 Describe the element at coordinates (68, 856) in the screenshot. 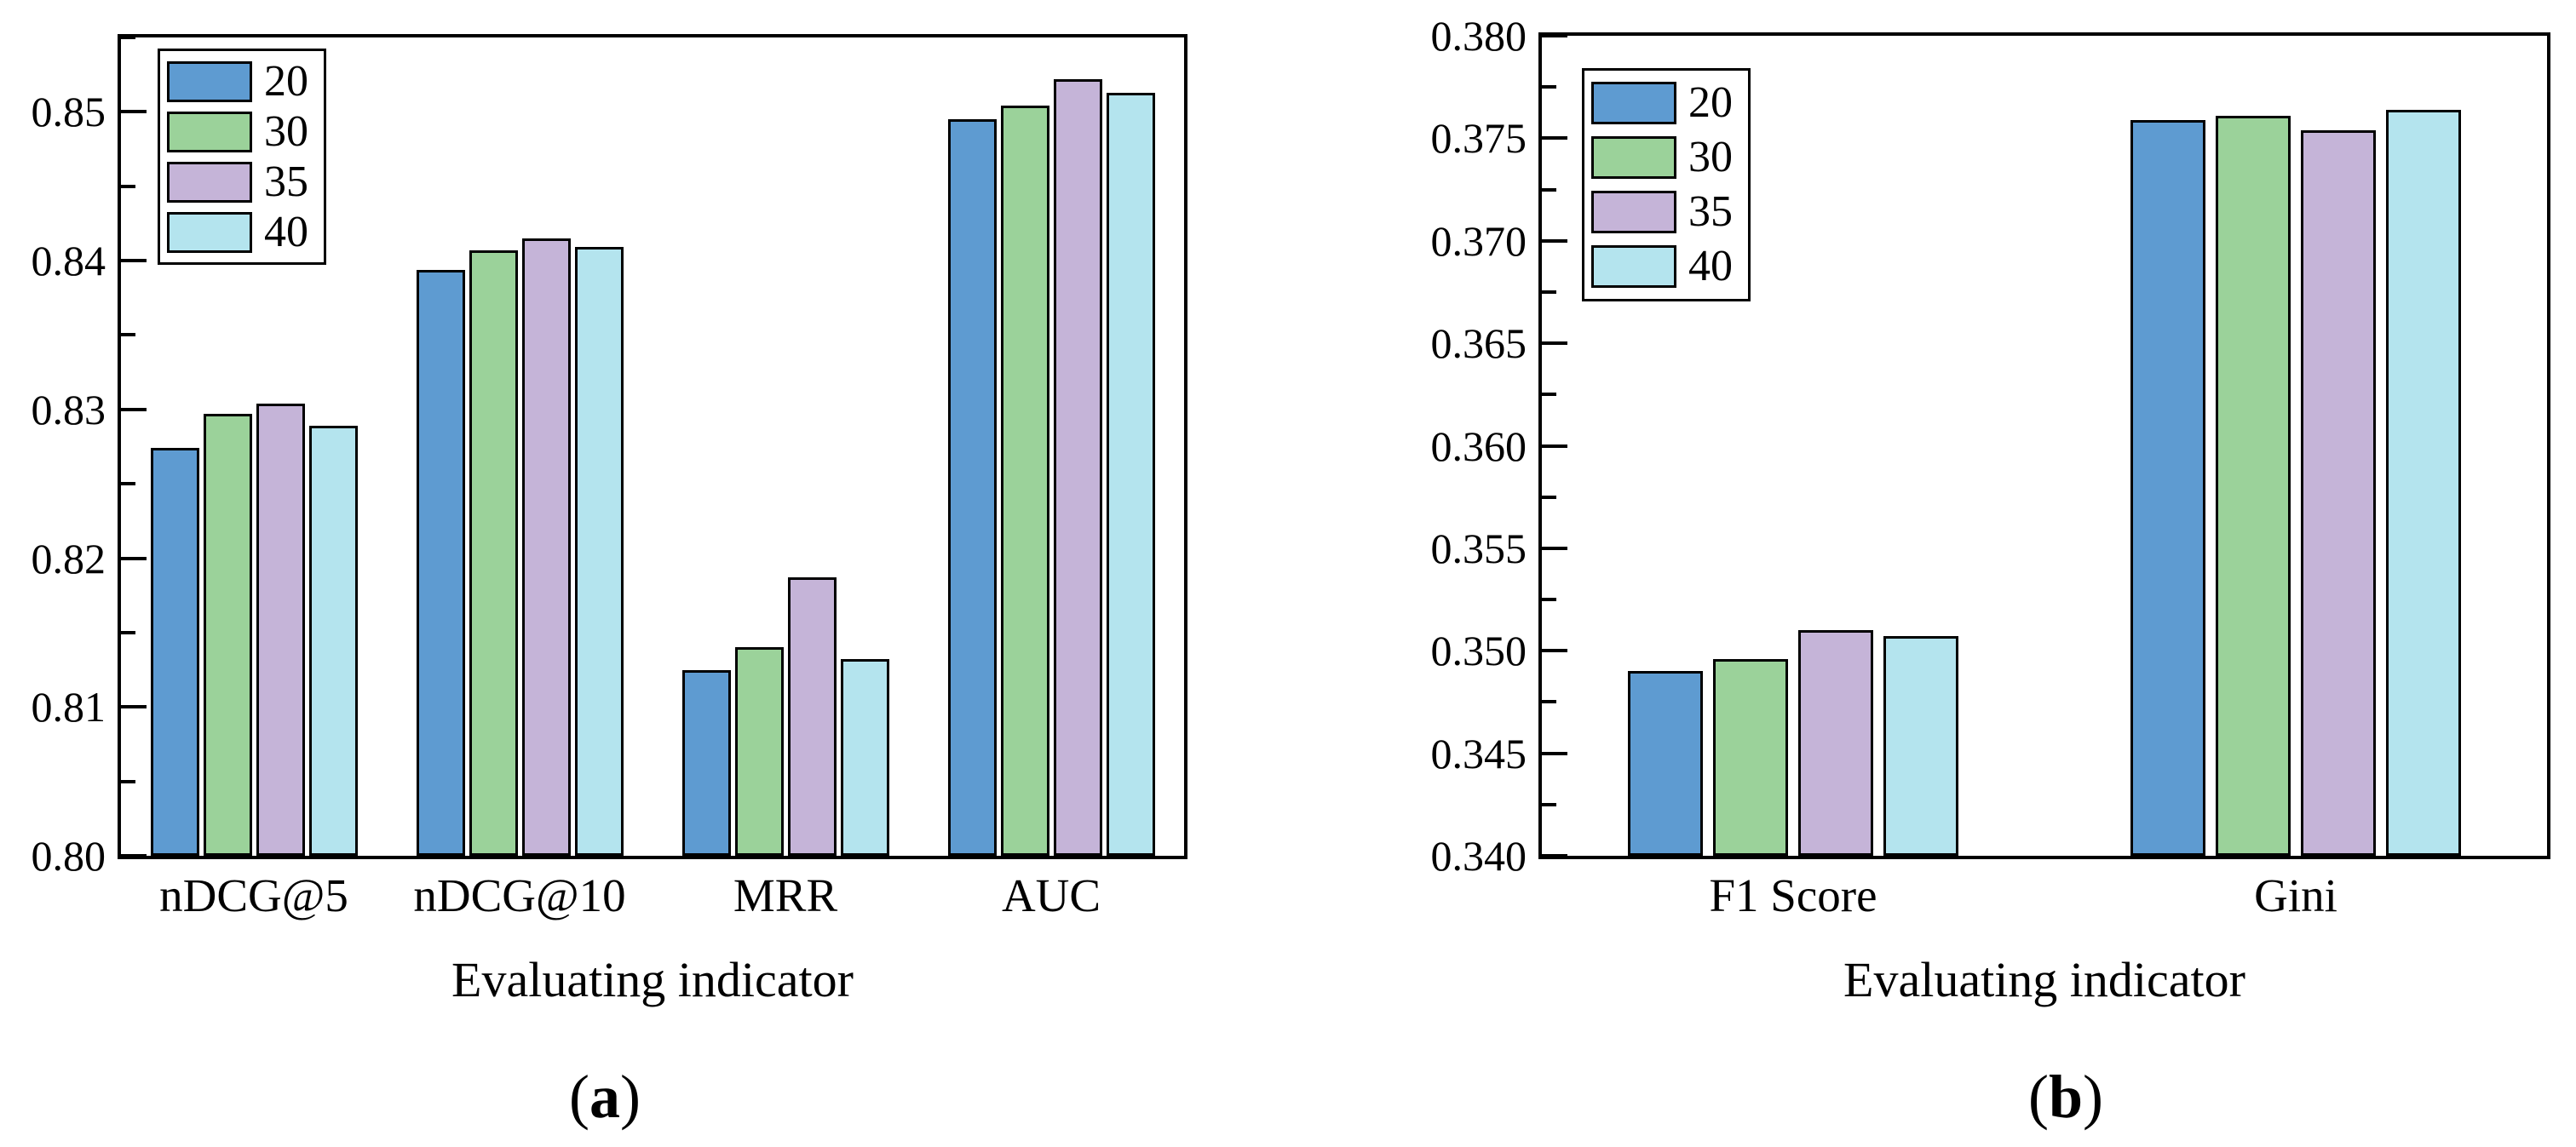

I see `y-axis-tick-label: 0.80` at that location.